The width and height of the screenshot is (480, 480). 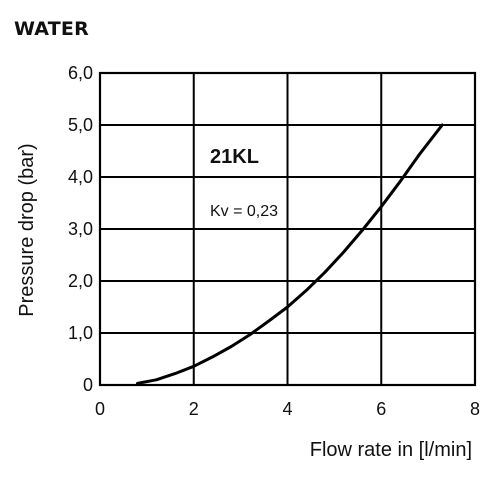 What do you see at coordinates (51, 29) in the screenshot?
I see `chart-heading: WATER` at bounding box center [51, 29].